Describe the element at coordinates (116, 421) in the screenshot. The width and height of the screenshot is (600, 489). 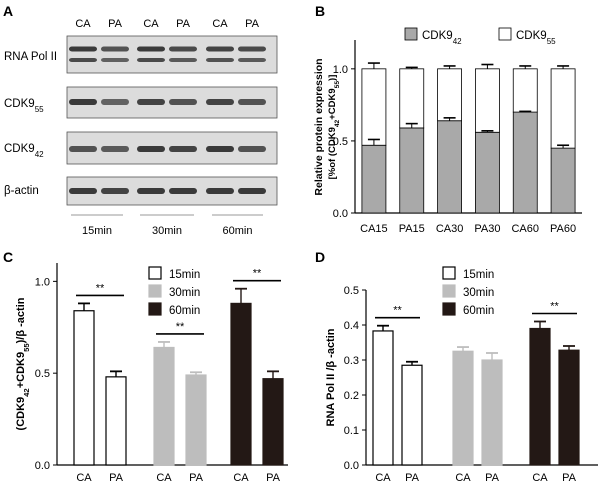
I see `bar-15min` at that location.